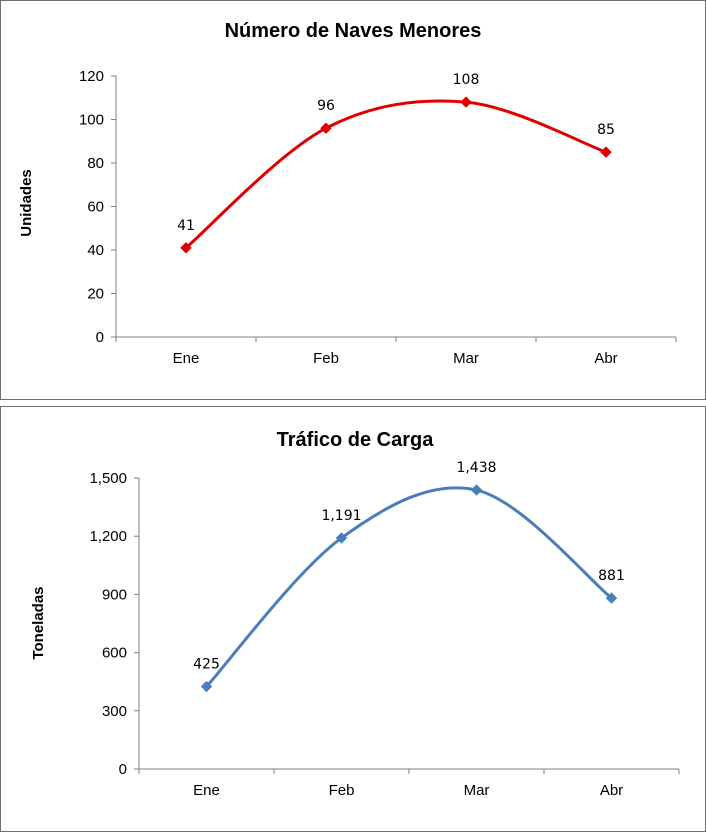 Image resolution: width=706 pixels, height=832 pixels. What do you see at coordinates (38, 622) in the screenshot?
I see `y-axis-label: Toneladas` at bounding box center [38, 622].